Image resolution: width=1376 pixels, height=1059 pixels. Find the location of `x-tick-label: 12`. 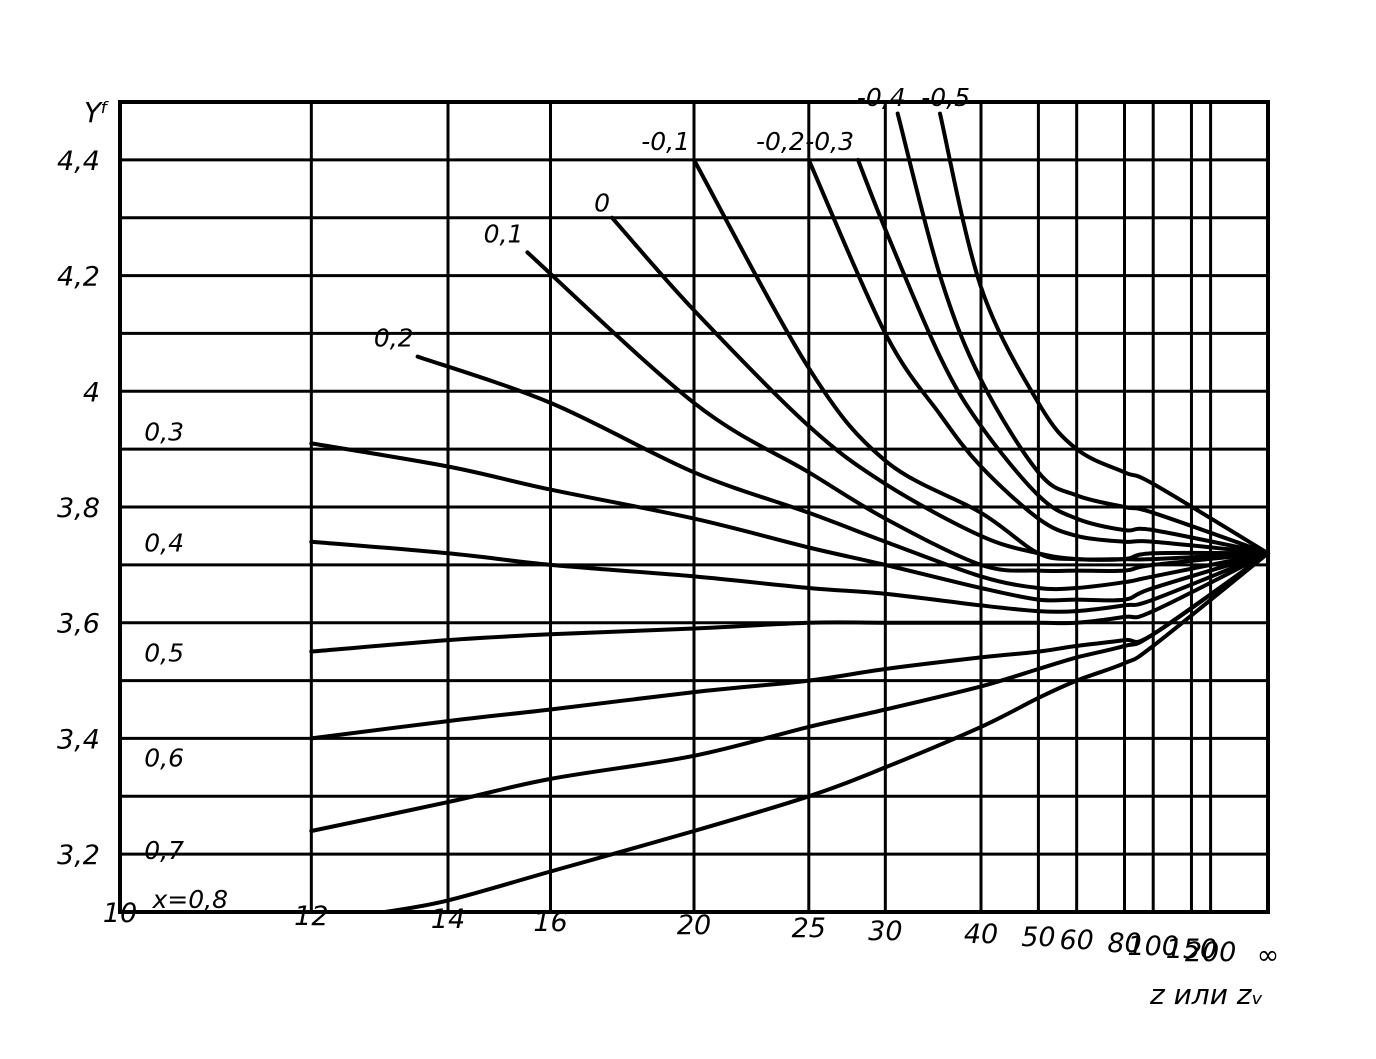

x-tick-label: 12 is located at coordinates (311, 916).